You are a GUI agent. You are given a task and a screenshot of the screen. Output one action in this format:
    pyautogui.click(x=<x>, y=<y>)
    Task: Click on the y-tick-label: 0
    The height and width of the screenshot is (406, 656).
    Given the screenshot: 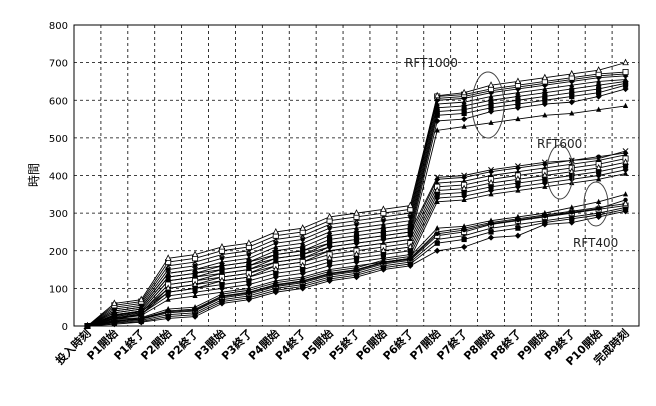 What is the action you would take?
    pyautogui.click(x=65, y=327)
    